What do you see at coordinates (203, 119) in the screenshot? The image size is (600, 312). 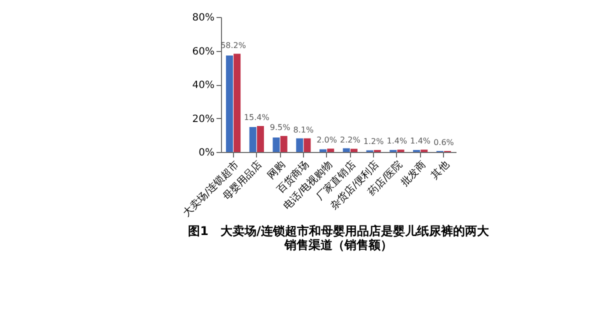 I see `y-tick-label: 20%` at bounding box center [203, 119].